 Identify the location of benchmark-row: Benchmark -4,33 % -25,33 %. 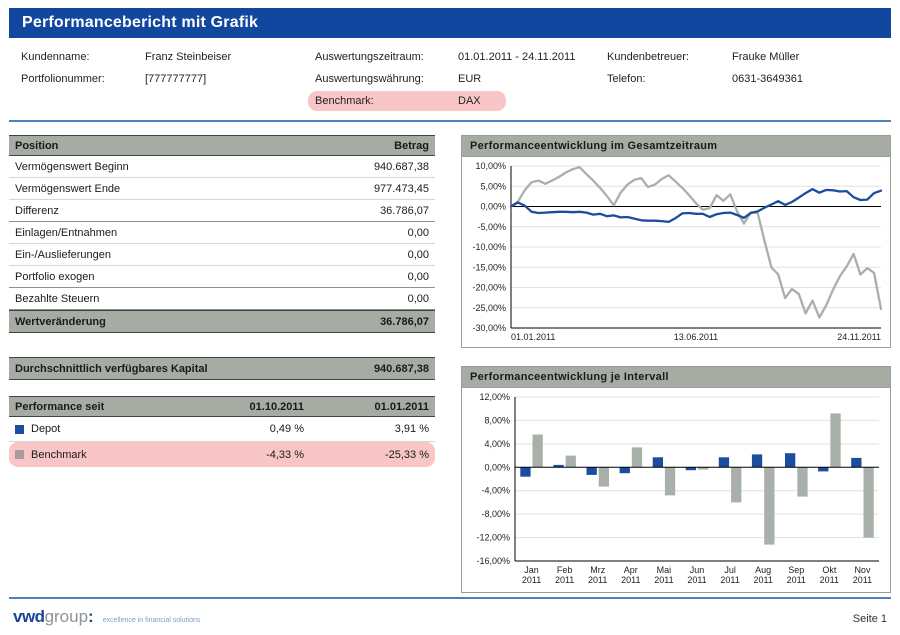
(222, 454).